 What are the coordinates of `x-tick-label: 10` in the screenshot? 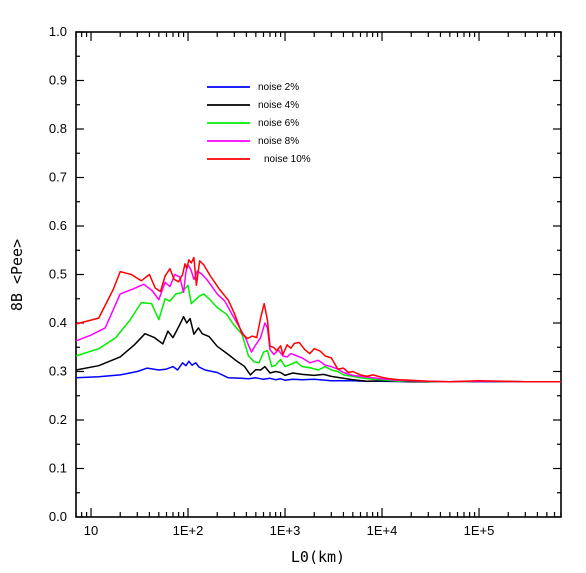 It's located at (91, 530).